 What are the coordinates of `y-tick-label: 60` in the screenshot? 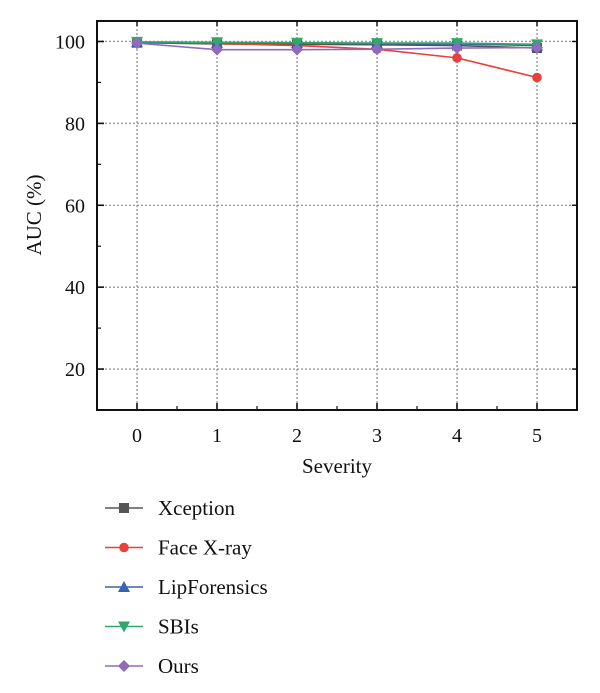 It's located at (75, 206).